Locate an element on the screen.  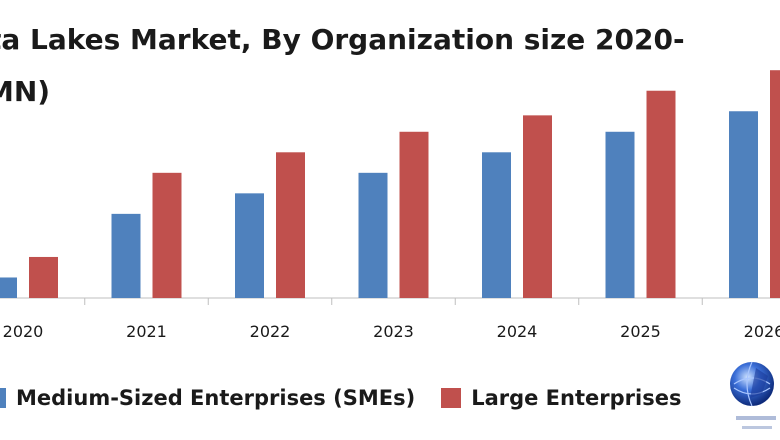
x-tick-label: 2021 is located at coordinates (146, 331).